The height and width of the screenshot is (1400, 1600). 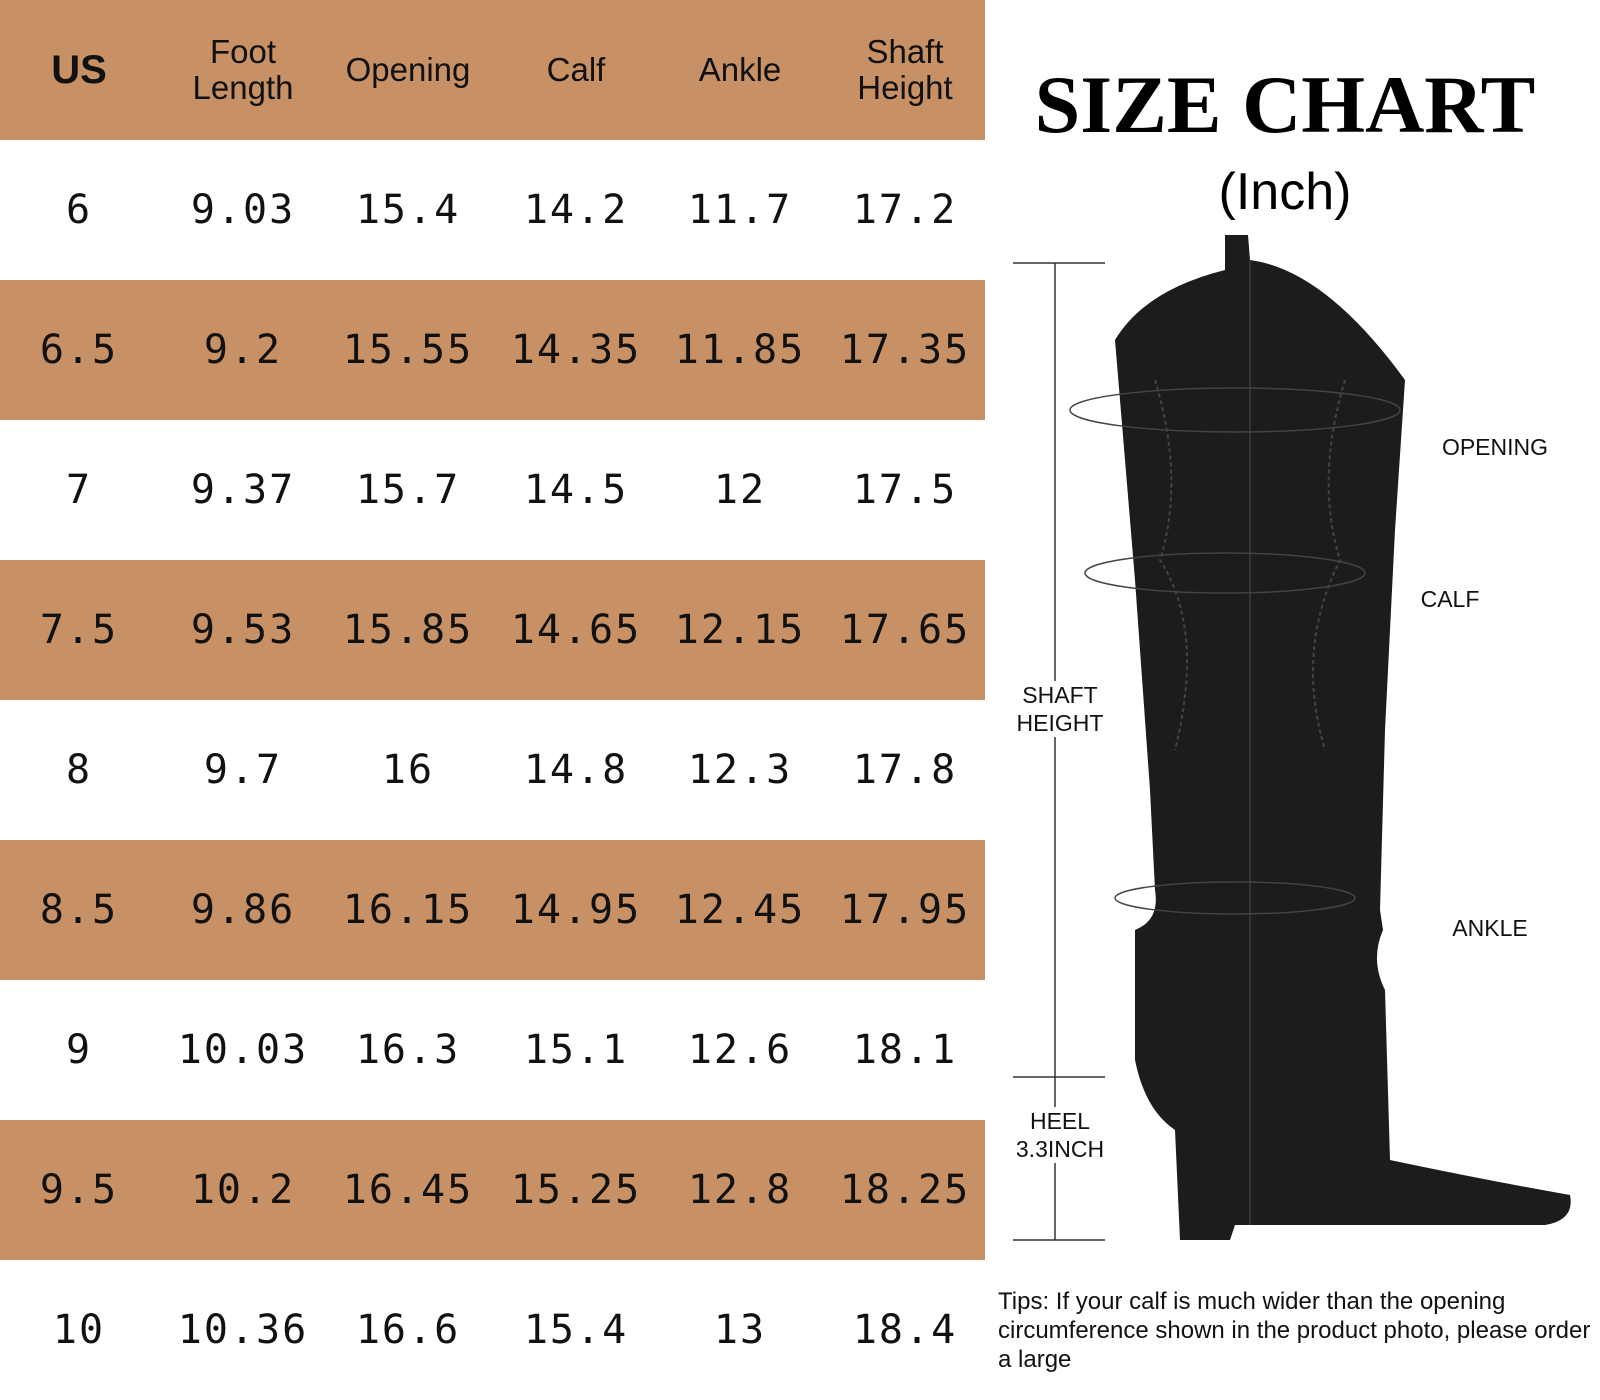 What do you see at coordinates (576, 210) in the screenshot?
I see `table-cell: 14.2` at bounding box center [576, 210].